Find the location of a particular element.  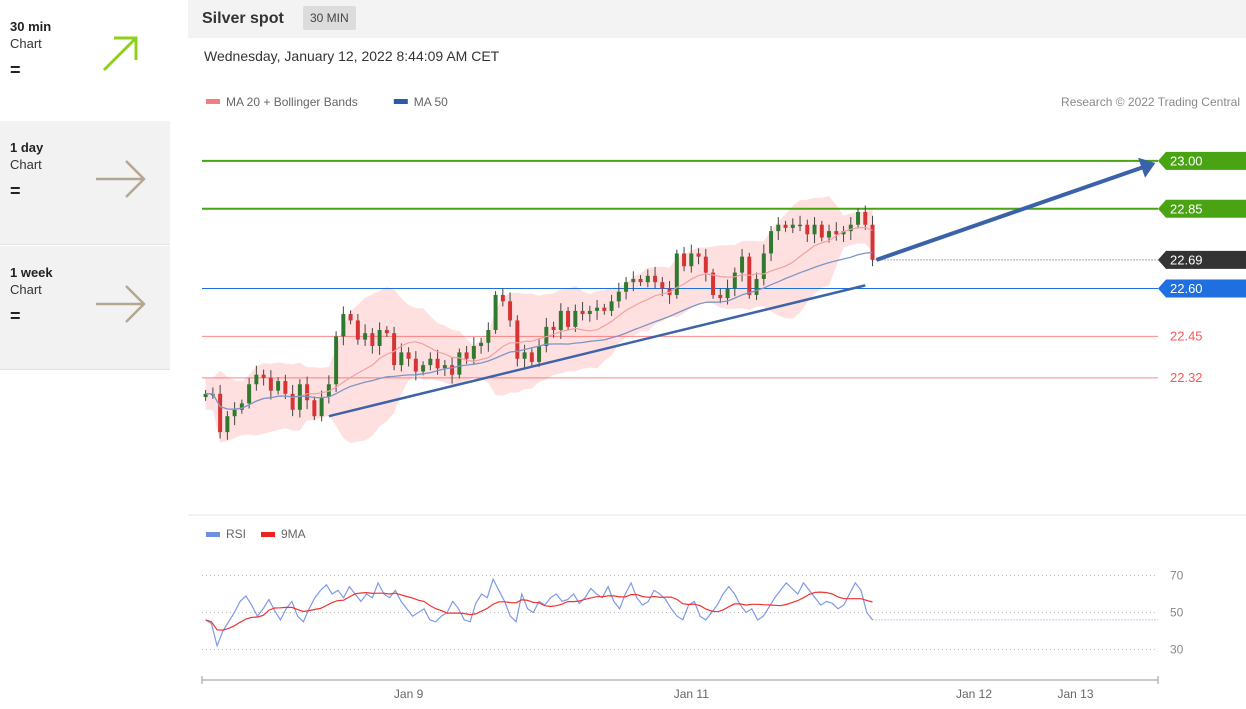

rsi-level-label: 30 is located at coordinates (1177, 650).